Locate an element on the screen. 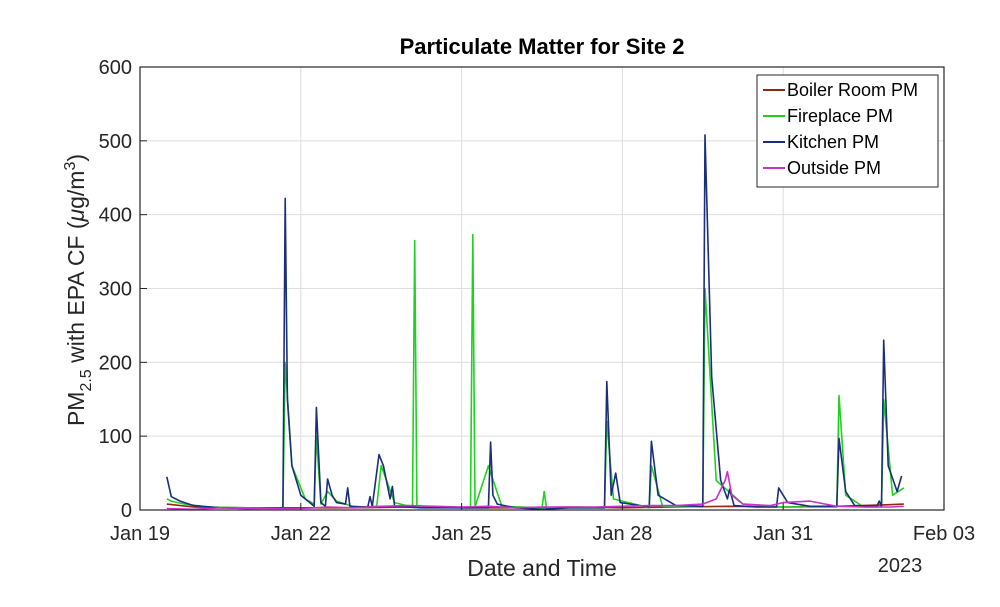 Image resolution: width=1000 pixels, height=607 pixels. x-tick-label: Jan 19 is located at coordinates (140, 534).